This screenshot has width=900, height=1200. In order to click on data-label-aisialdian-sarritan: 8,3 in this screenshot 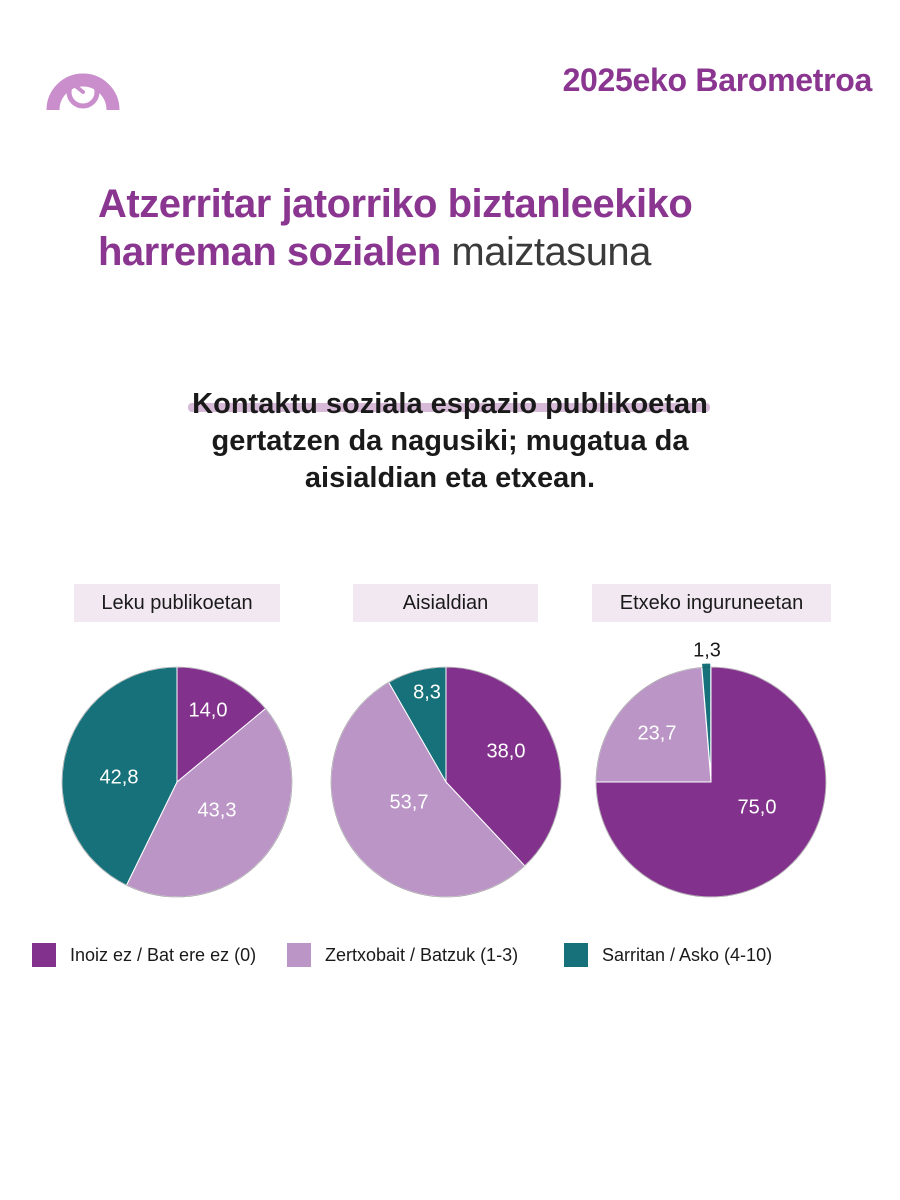, I will do `click(427, 692)`.